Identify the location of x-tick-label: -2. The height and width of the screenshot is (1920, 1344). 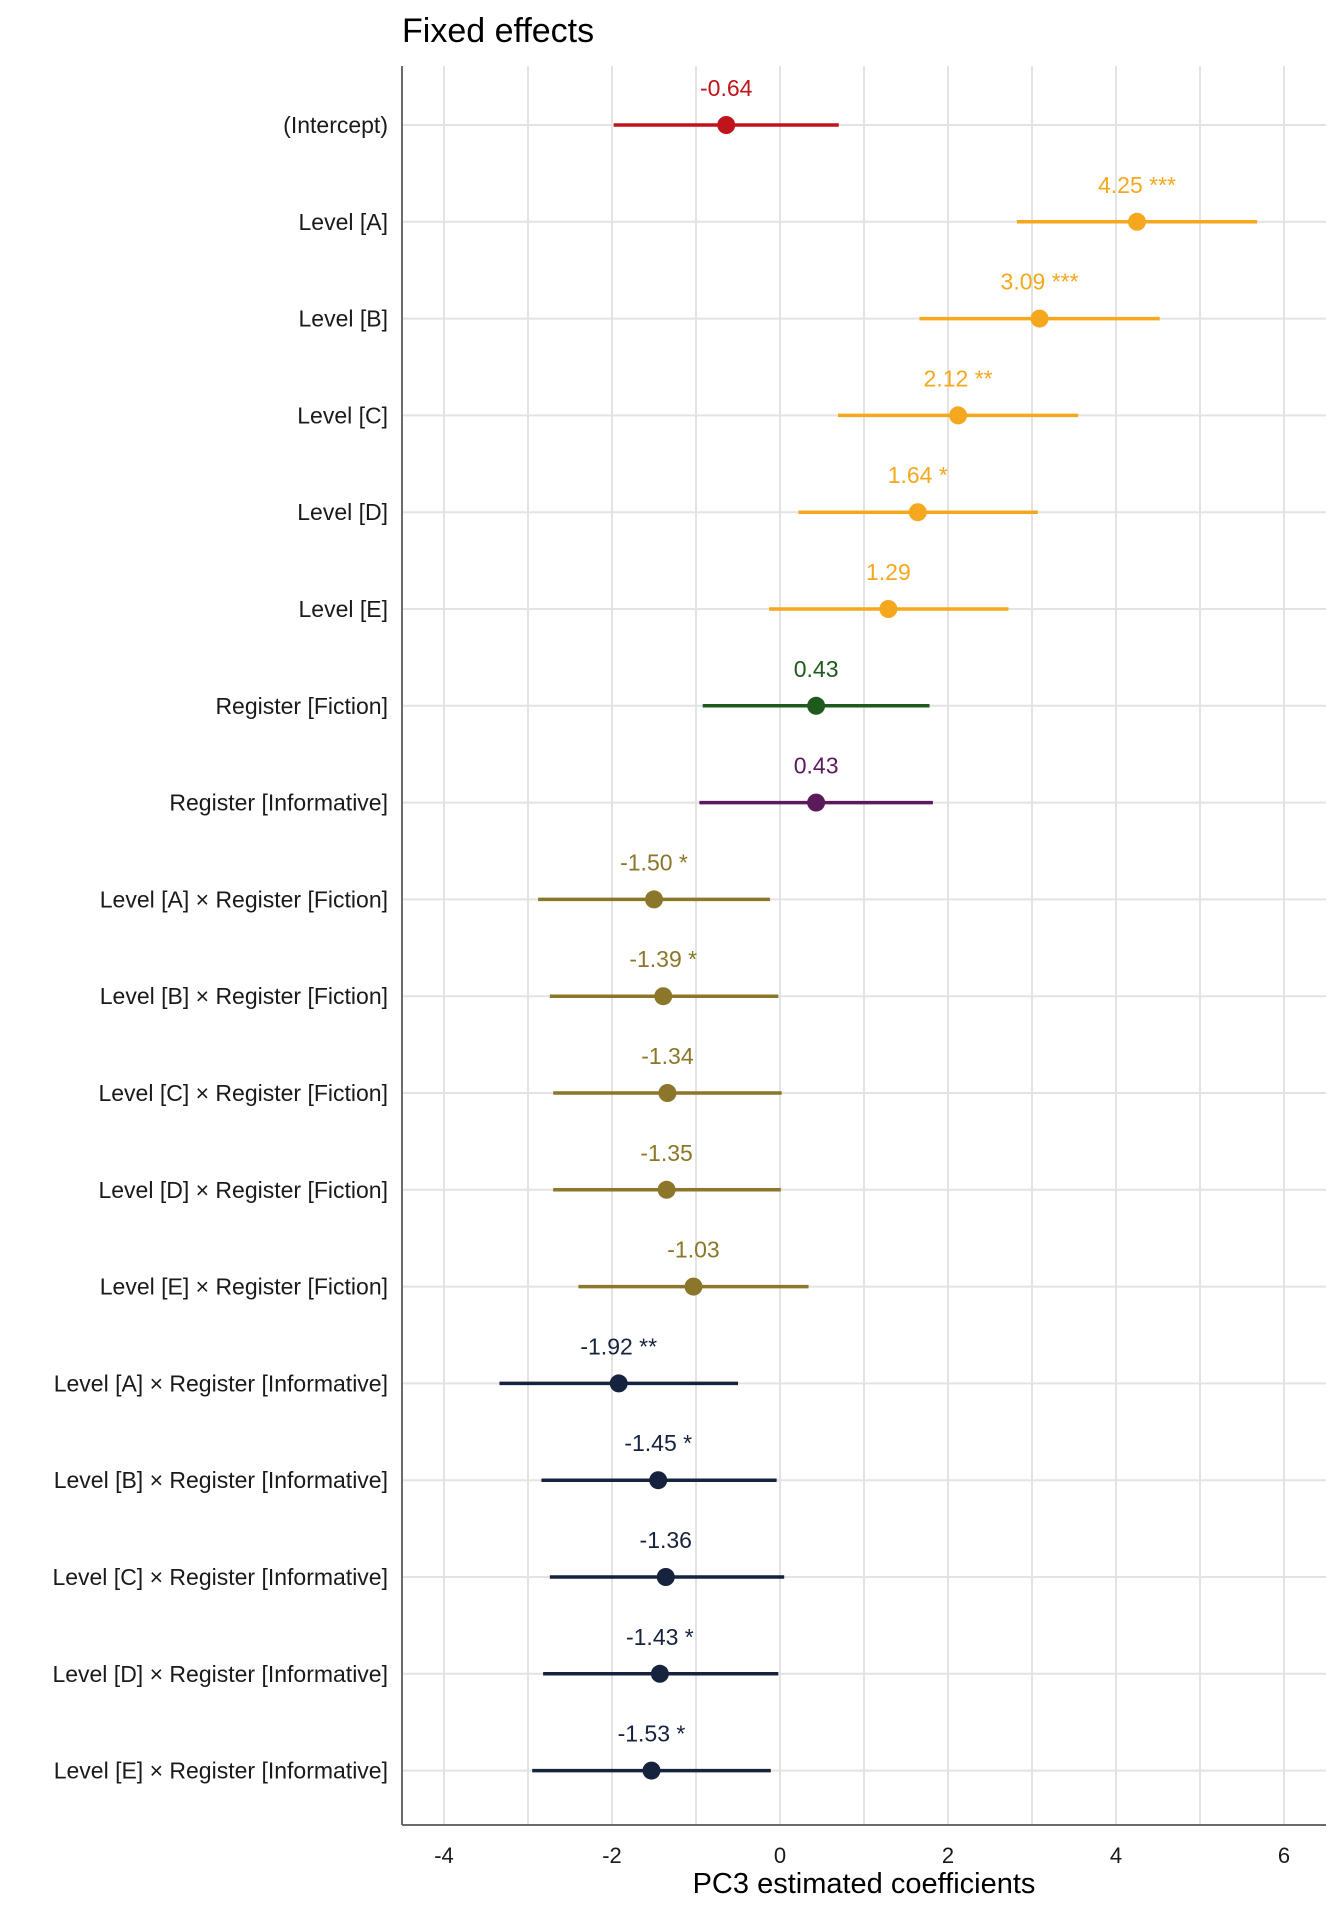
(612, 1855).